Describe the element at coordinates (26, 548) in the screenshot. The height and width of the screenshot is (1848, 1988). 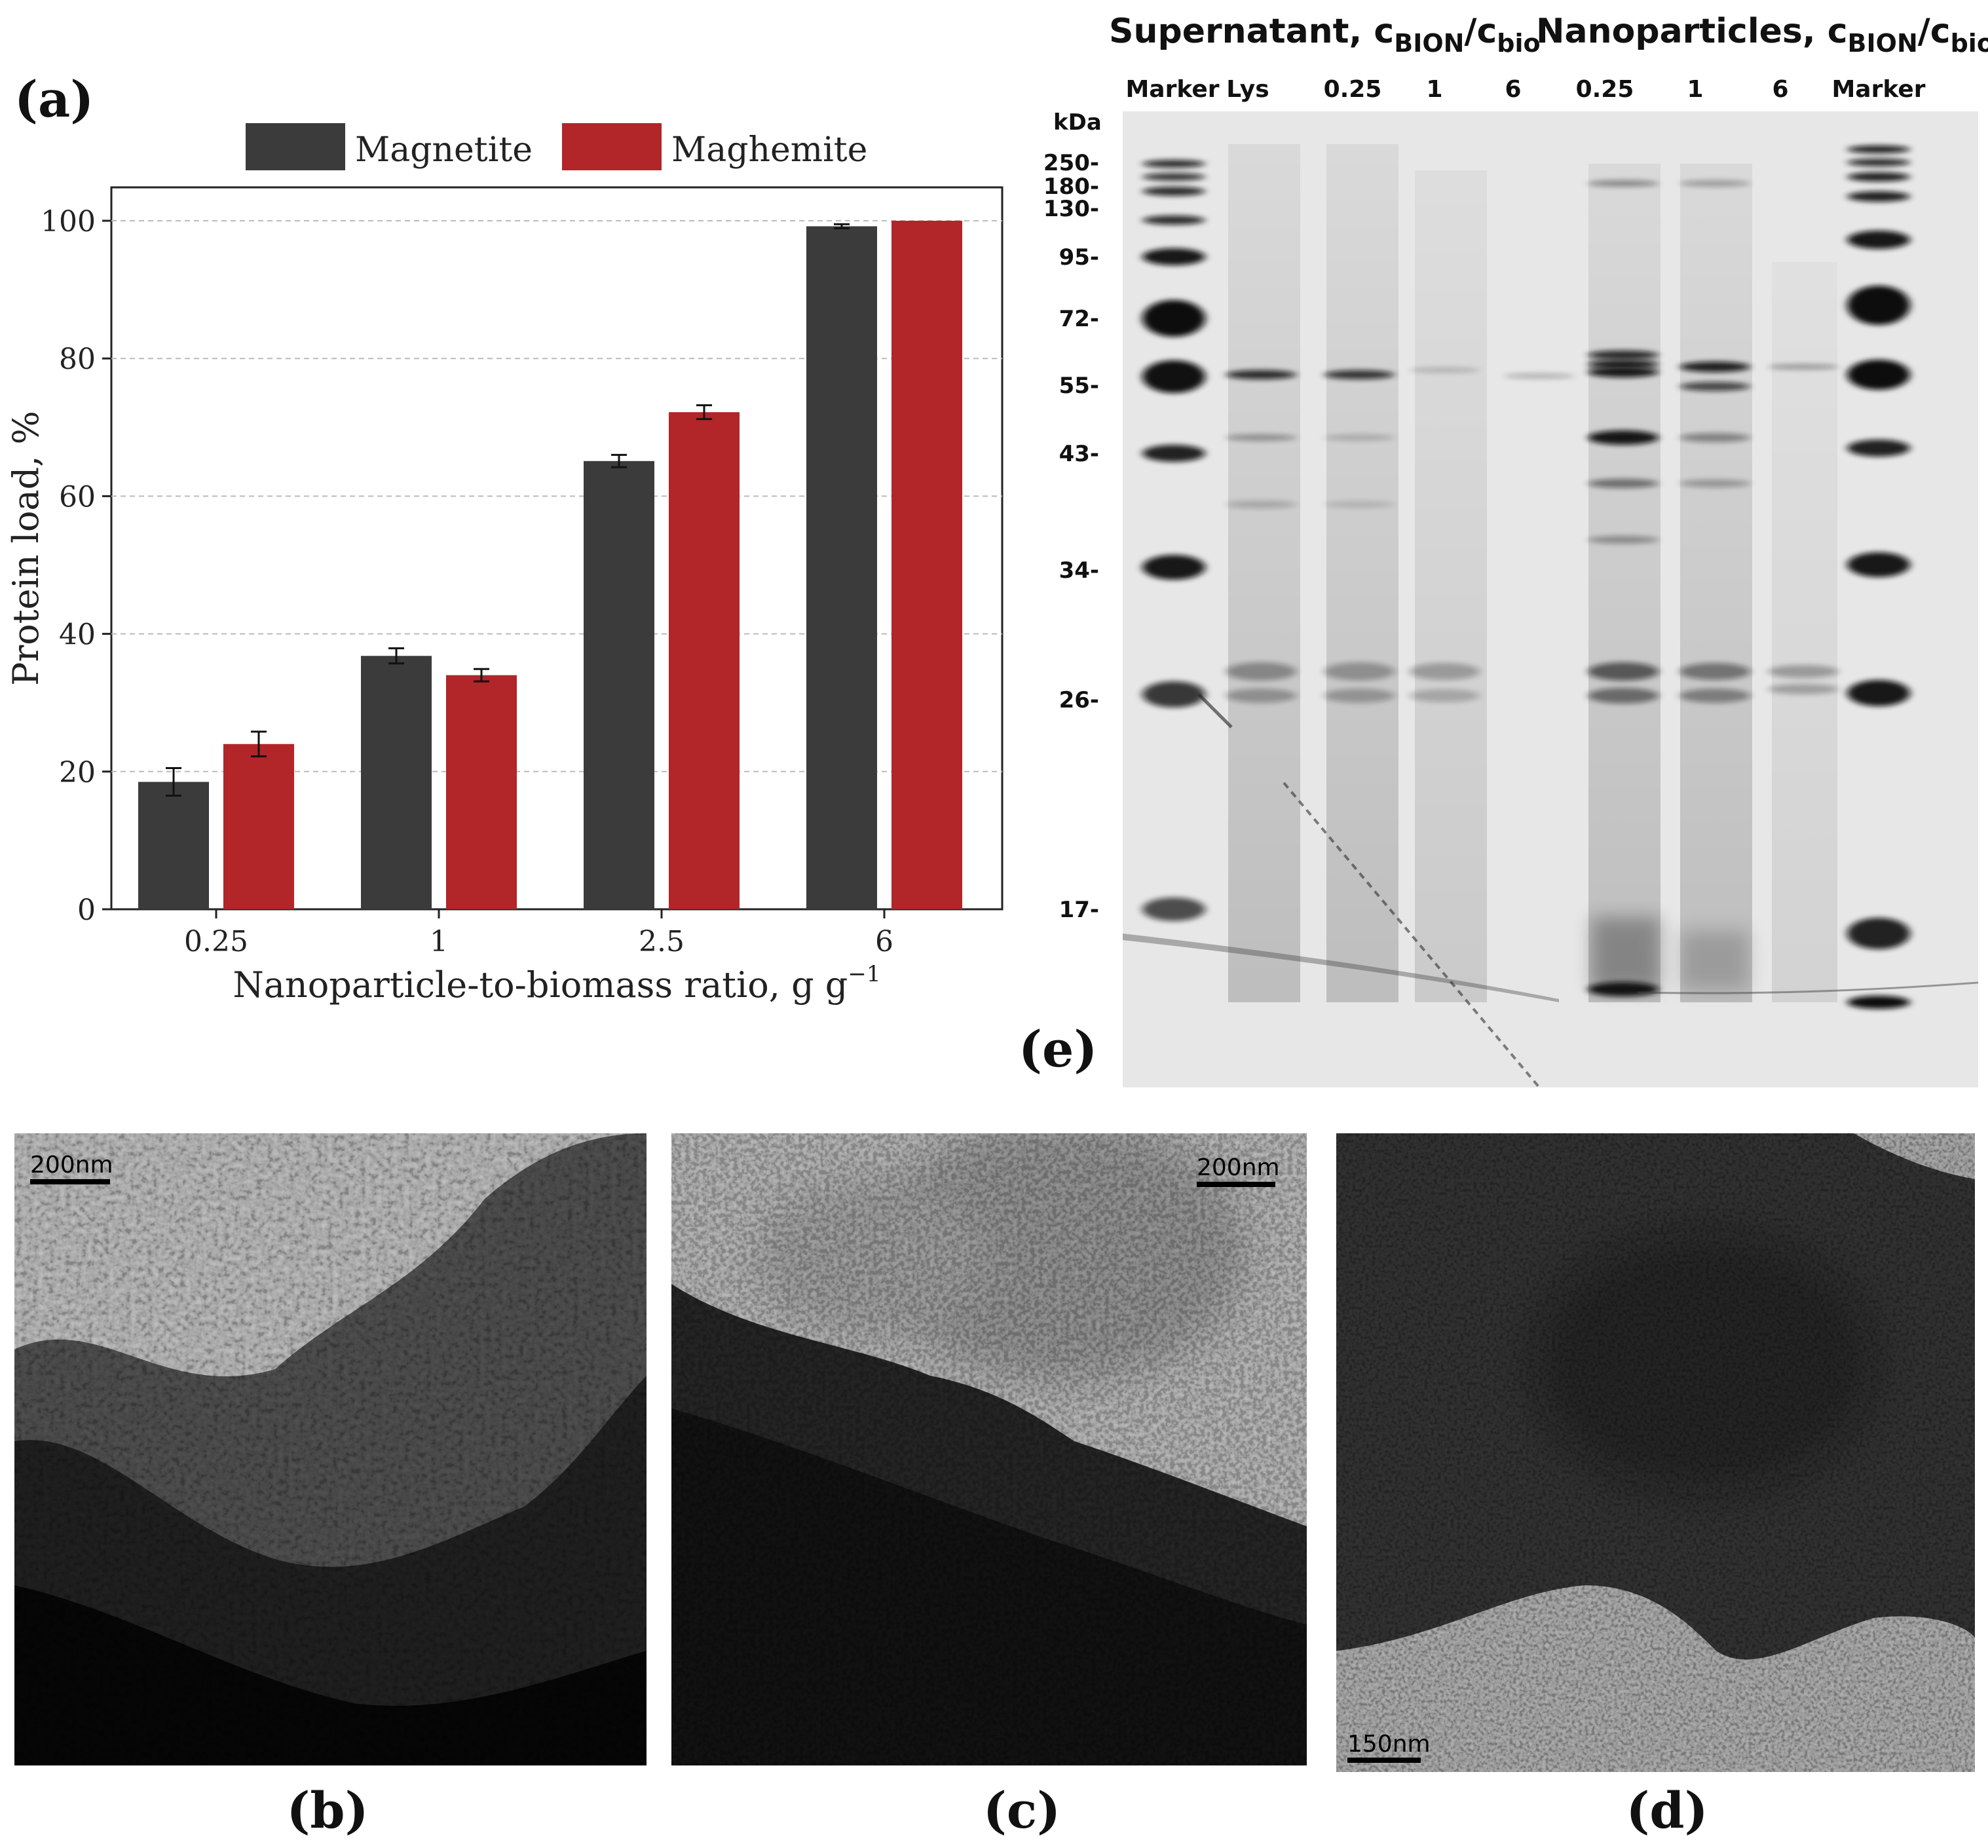
I see `y-axis-label: Protein load, %` at that location.